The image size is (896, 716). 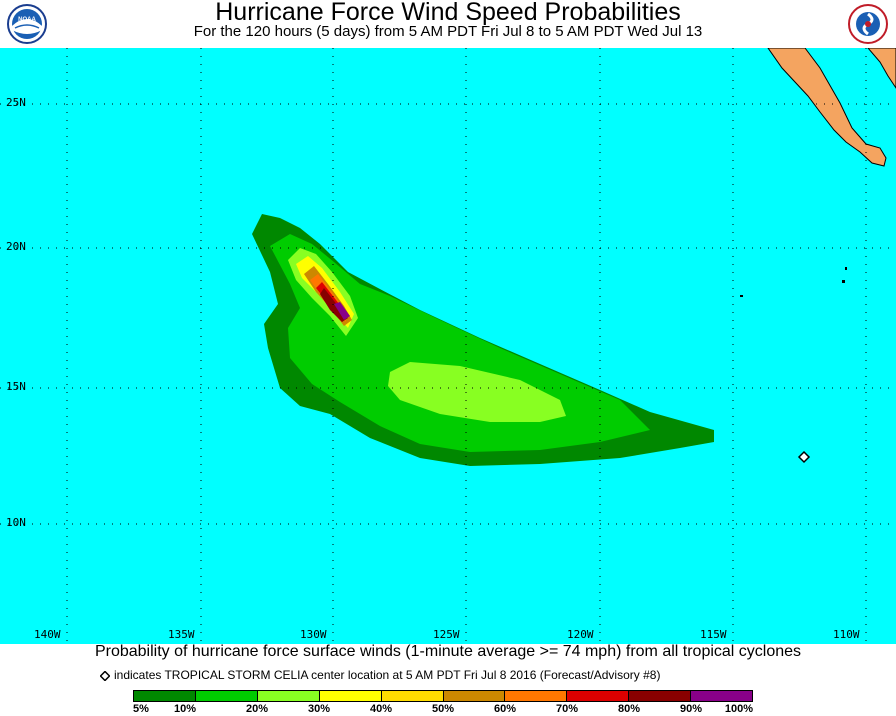 I want to click on contour-90pct, so click(x=342, y=311).